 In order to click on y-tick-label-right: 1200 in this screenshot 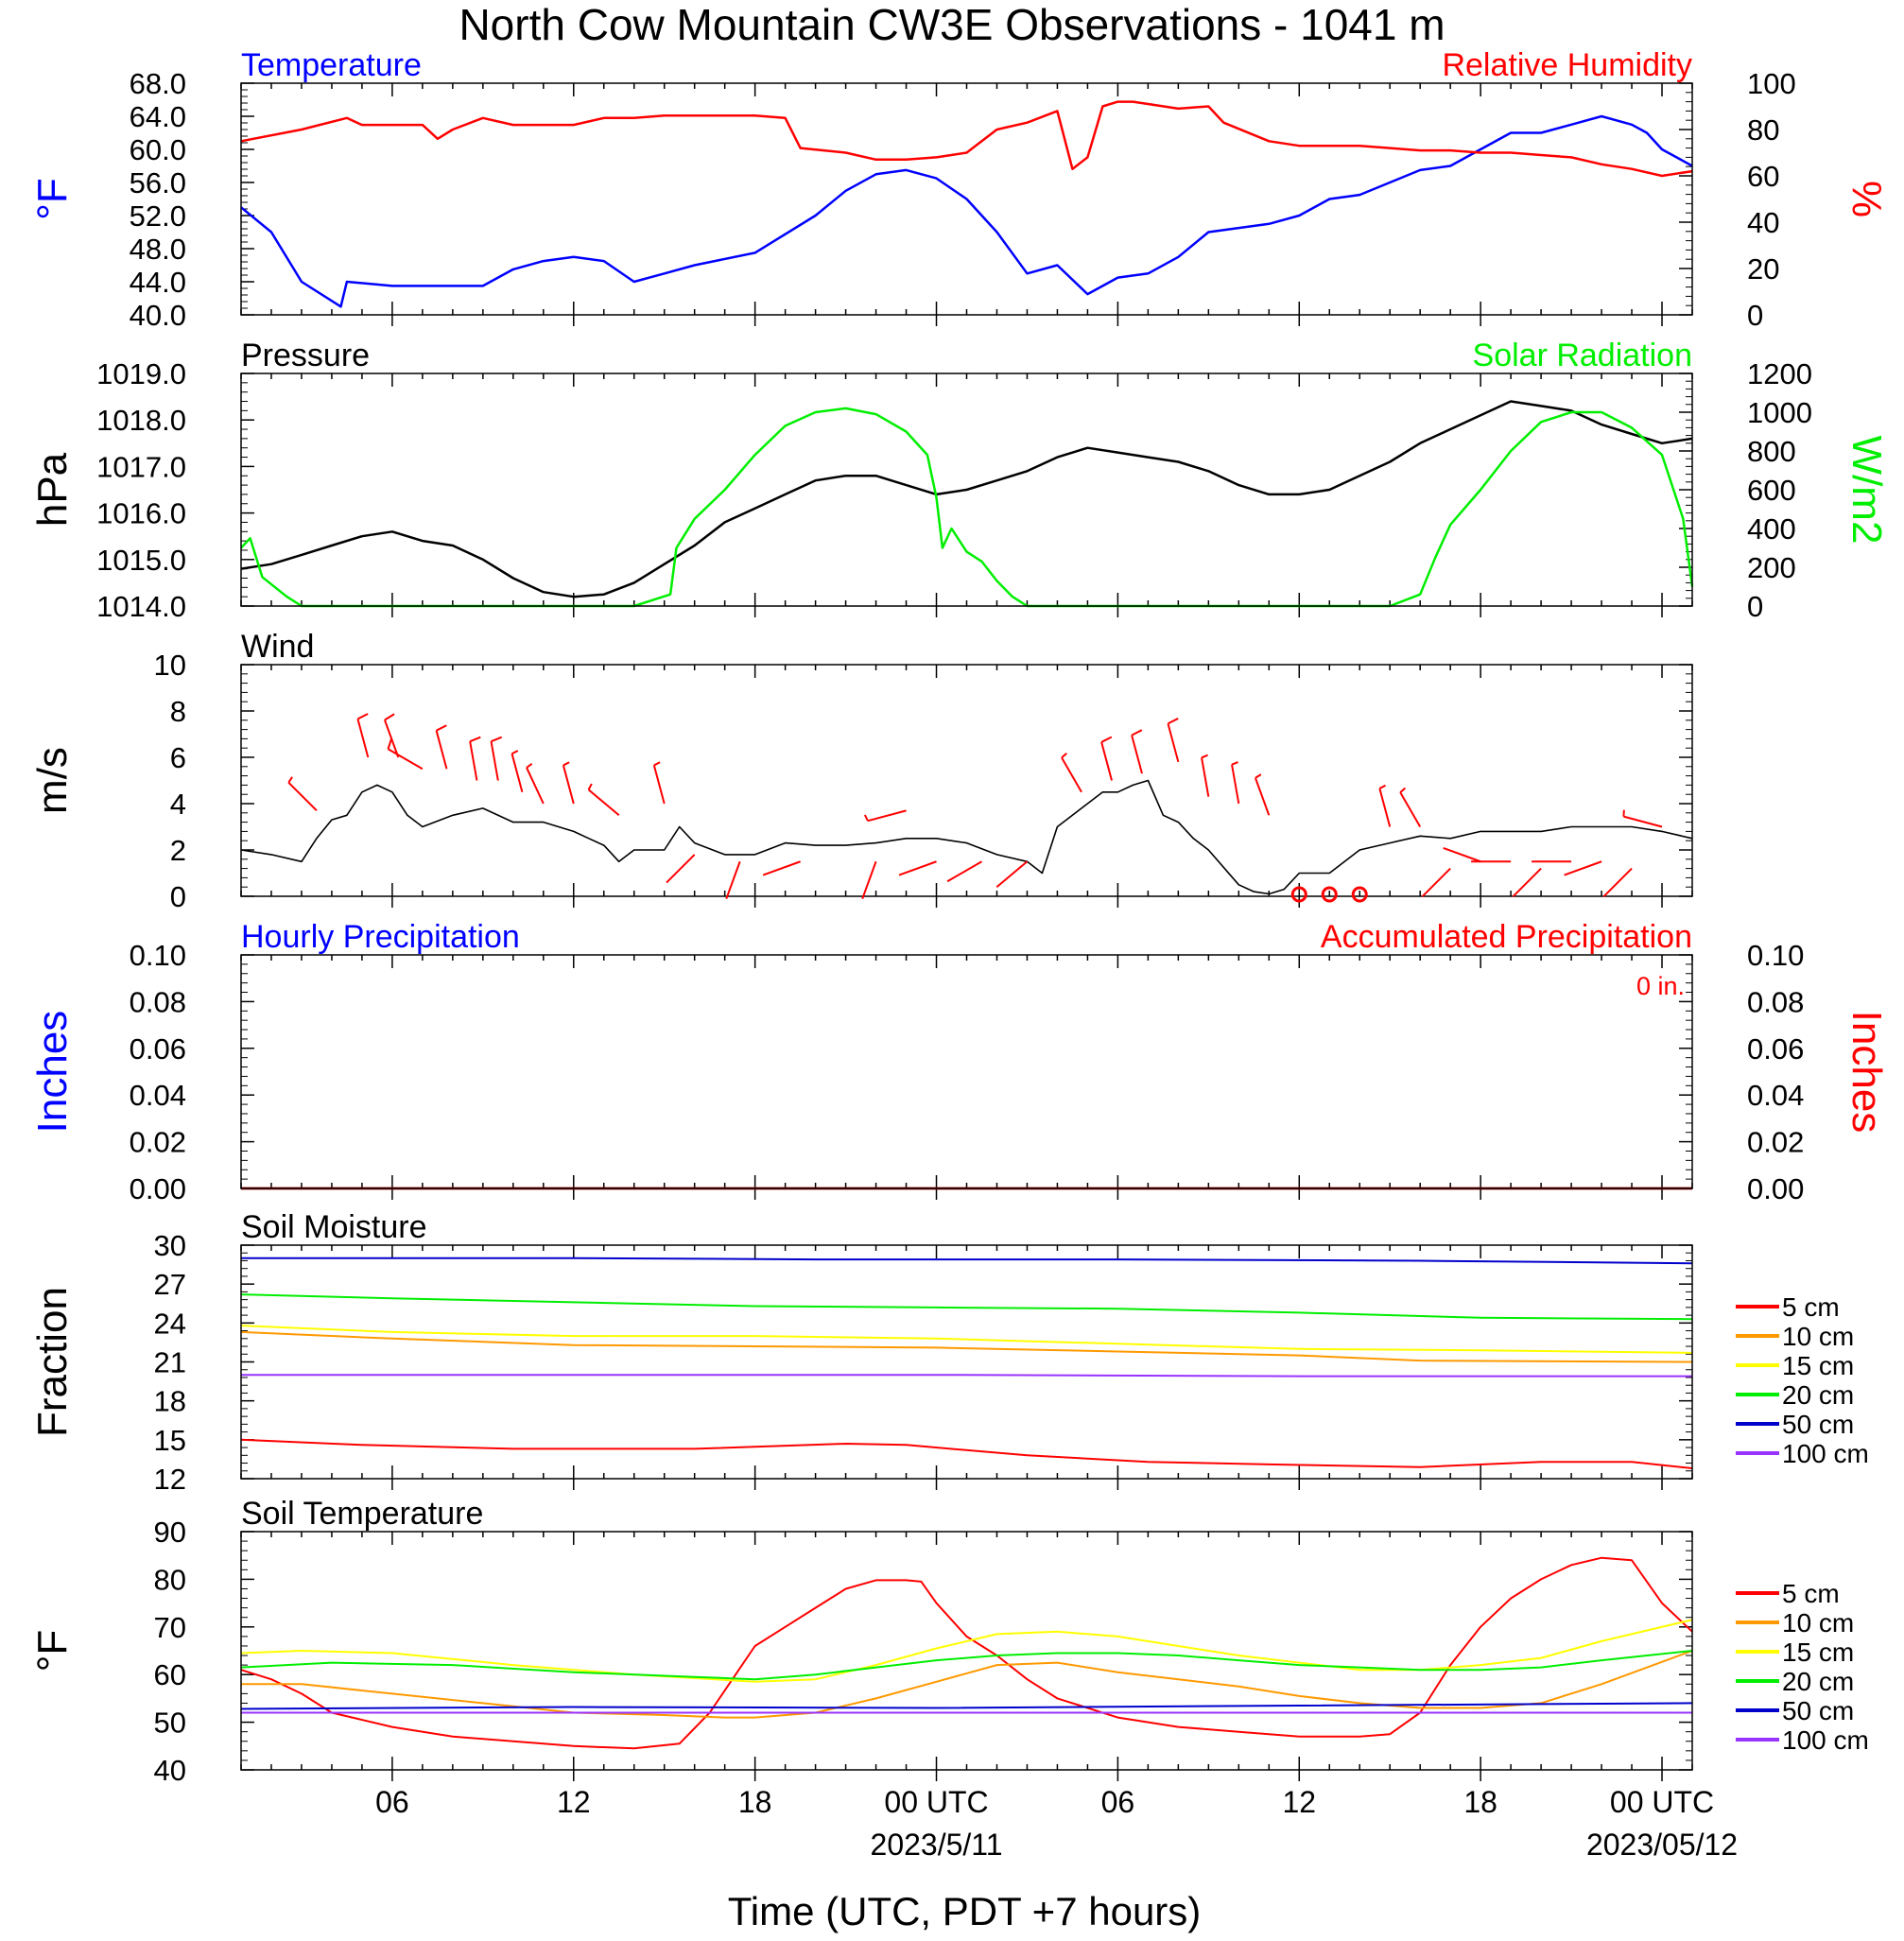, I will do `click(1779, 374)`.